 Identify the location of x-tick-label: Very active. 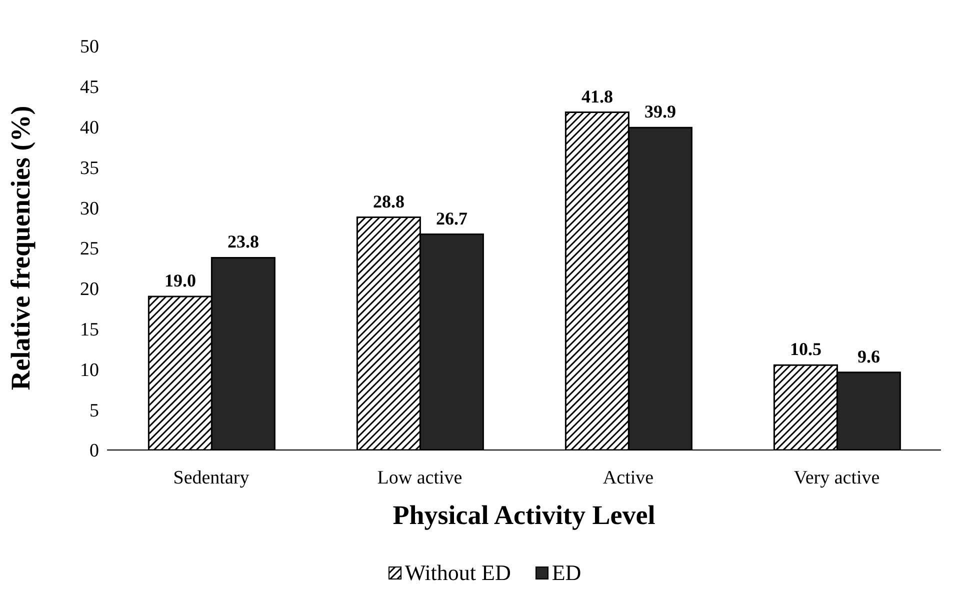
(837, 477).